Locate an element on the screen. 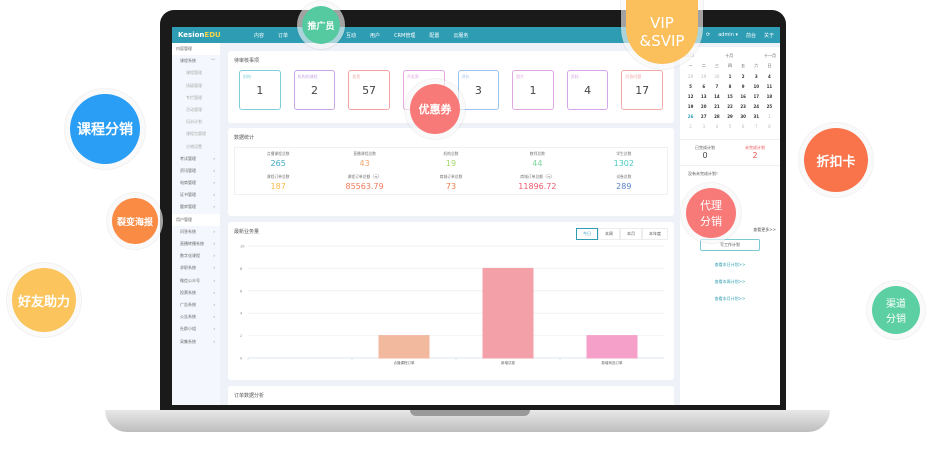 The image size is (932, 459). calendar-day: 10 is located at coordinates (756, 86).